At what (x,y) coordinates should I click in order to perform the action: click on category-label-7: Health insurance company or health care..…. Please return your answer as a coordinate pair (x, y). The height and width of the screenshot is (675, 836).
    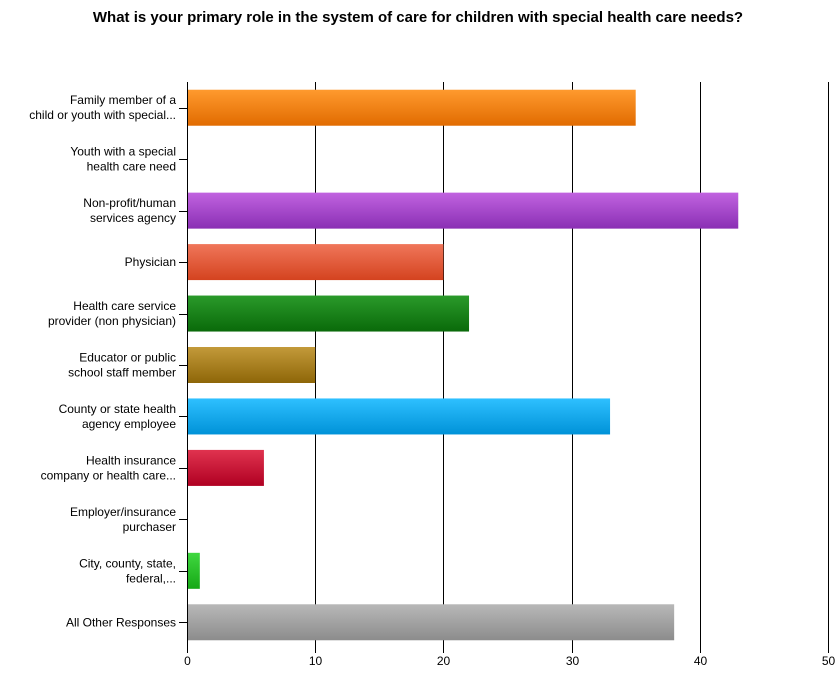
    Looking at the image, I should click on (109, 467).